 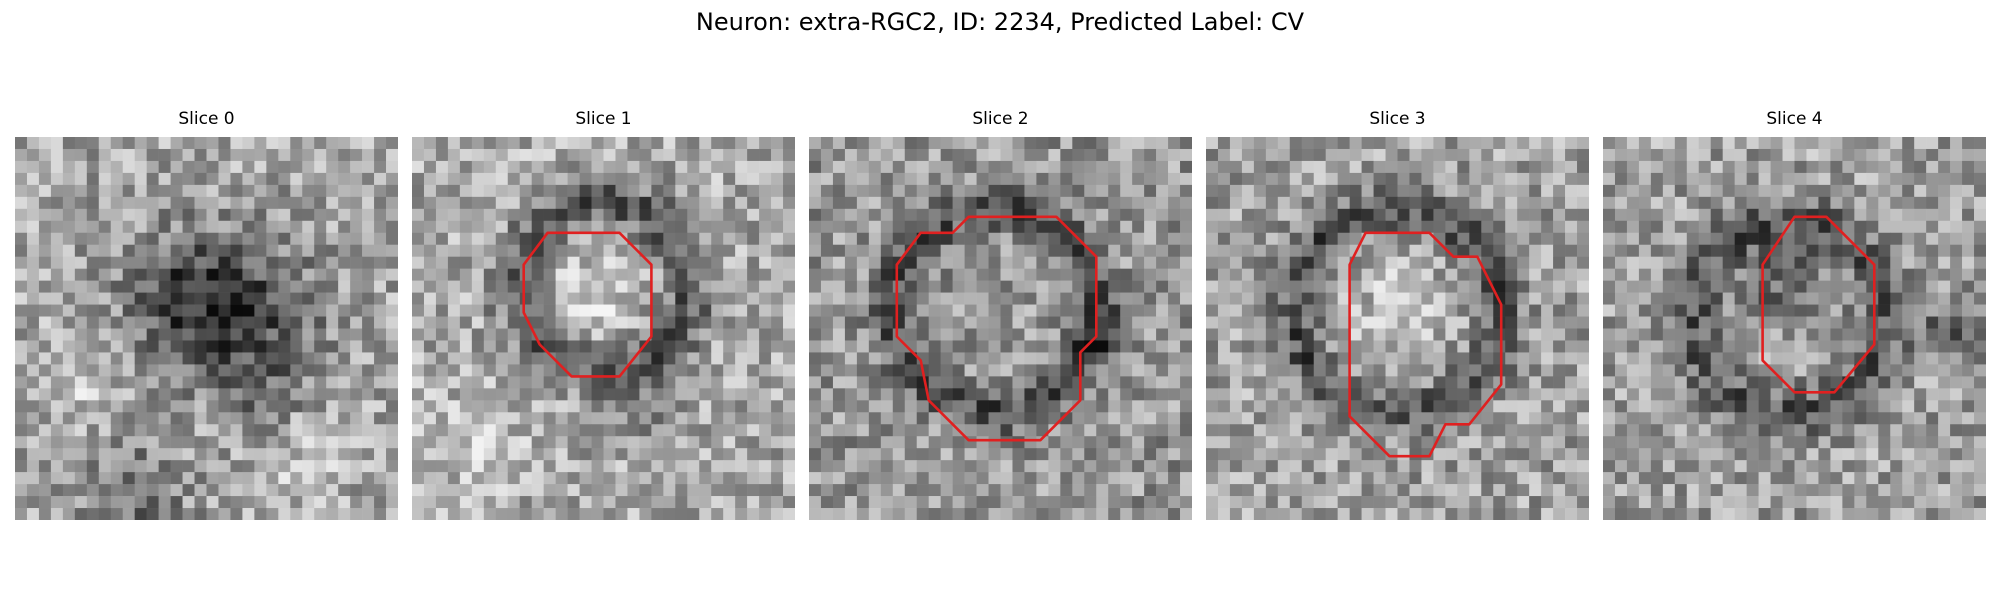 I want to click on slice-panel-3: Slice 3, so click(x=1397, y=314).